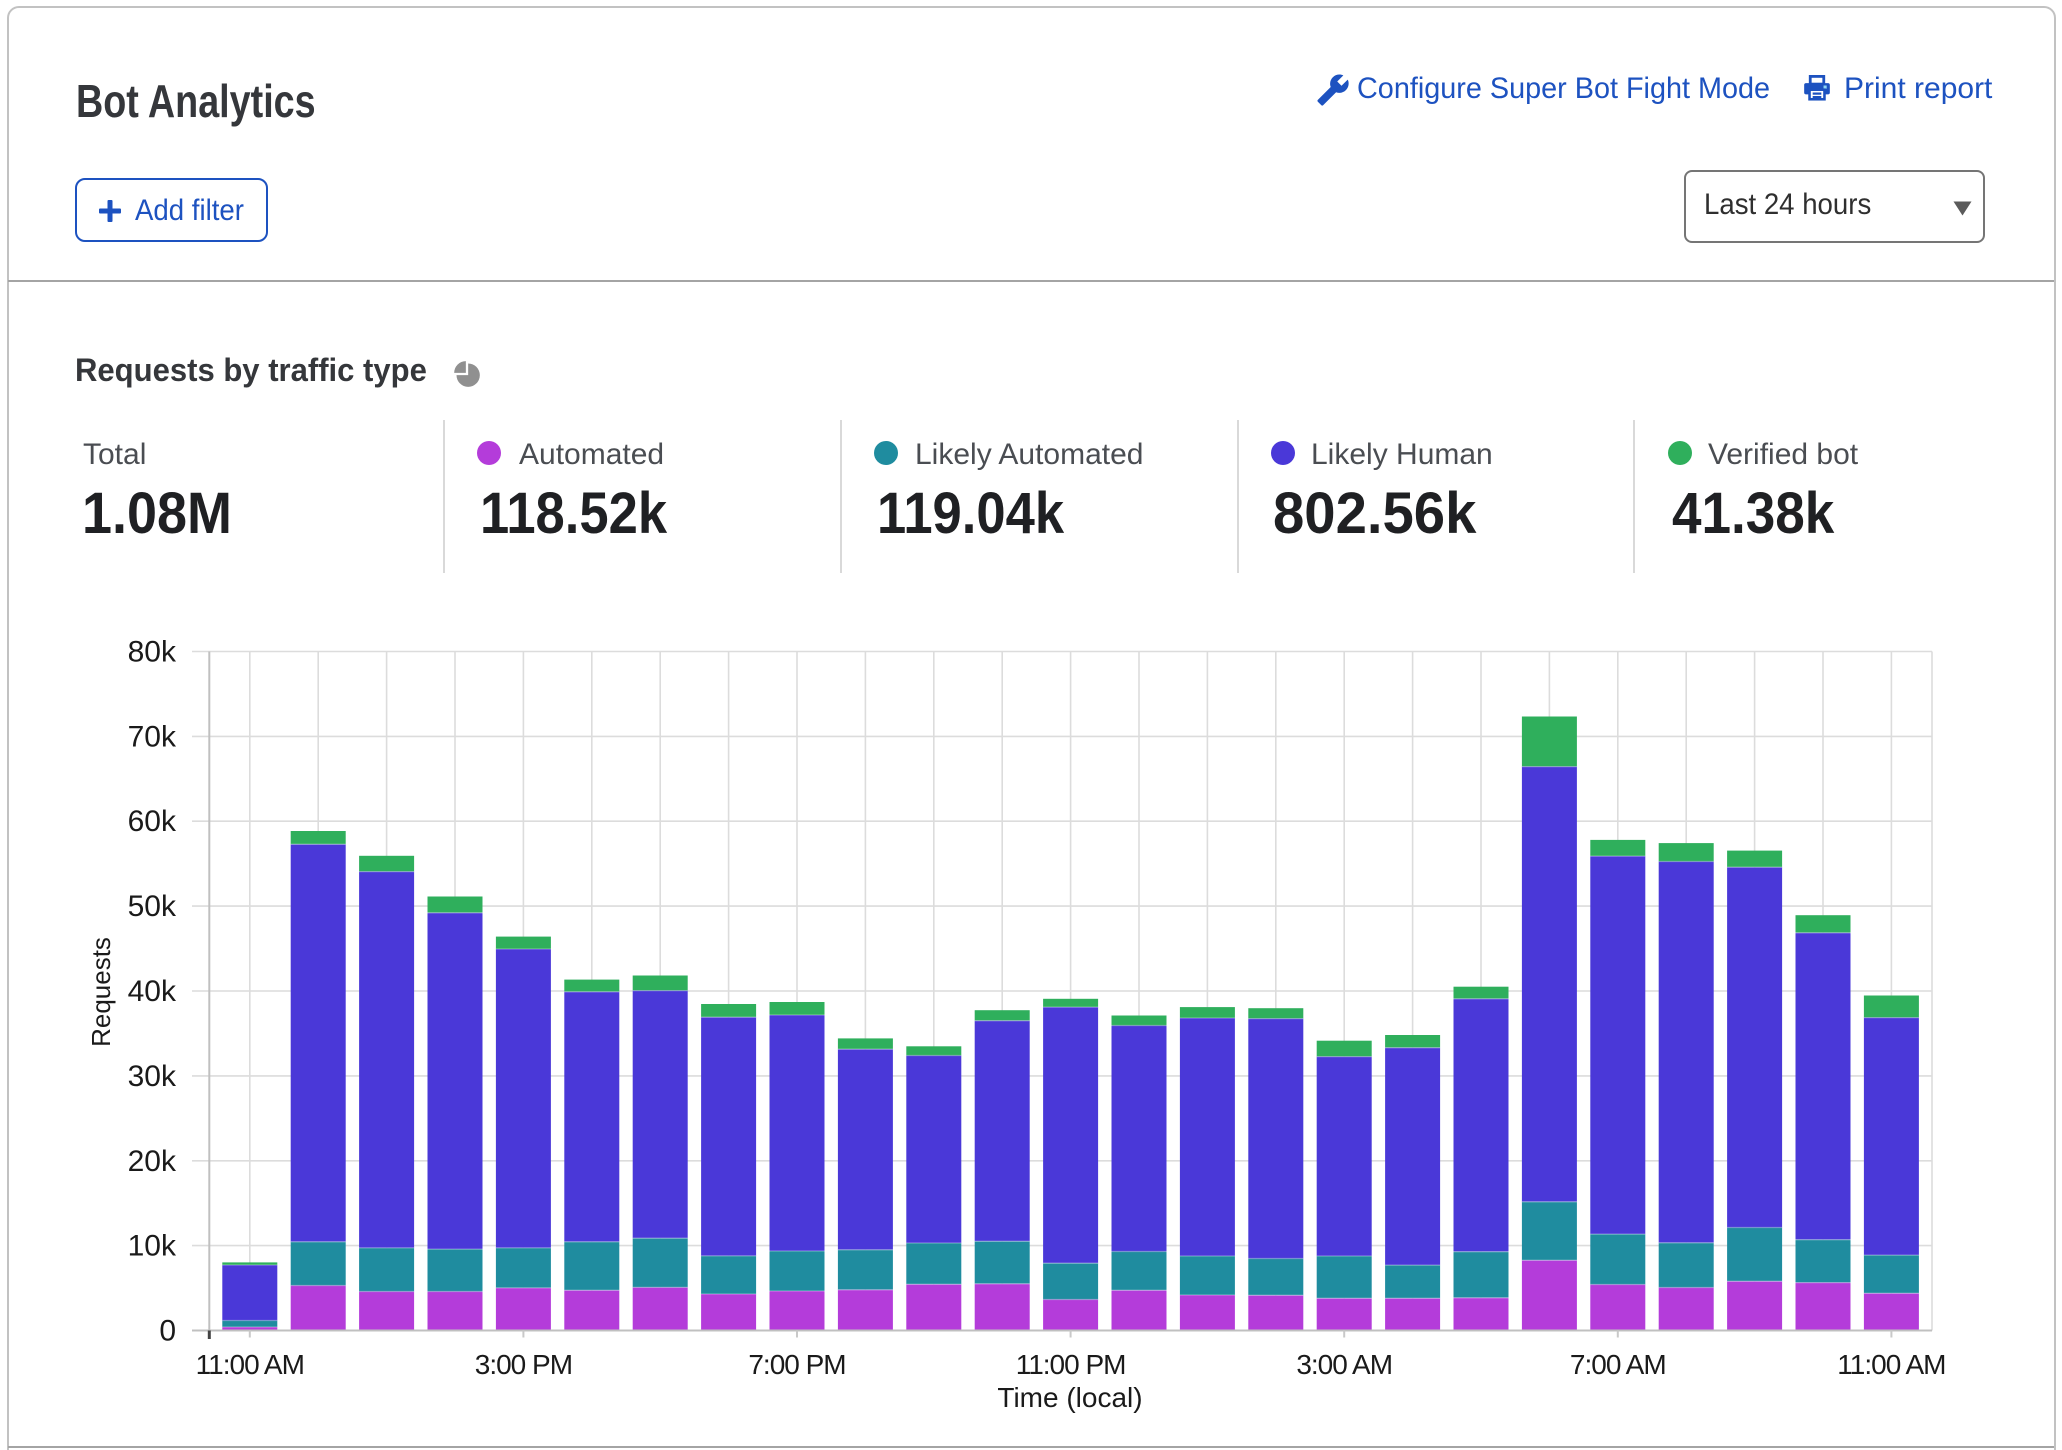 The image size is (2062, 1450). I want to click on svg-text: 60k, so click(152, 821).